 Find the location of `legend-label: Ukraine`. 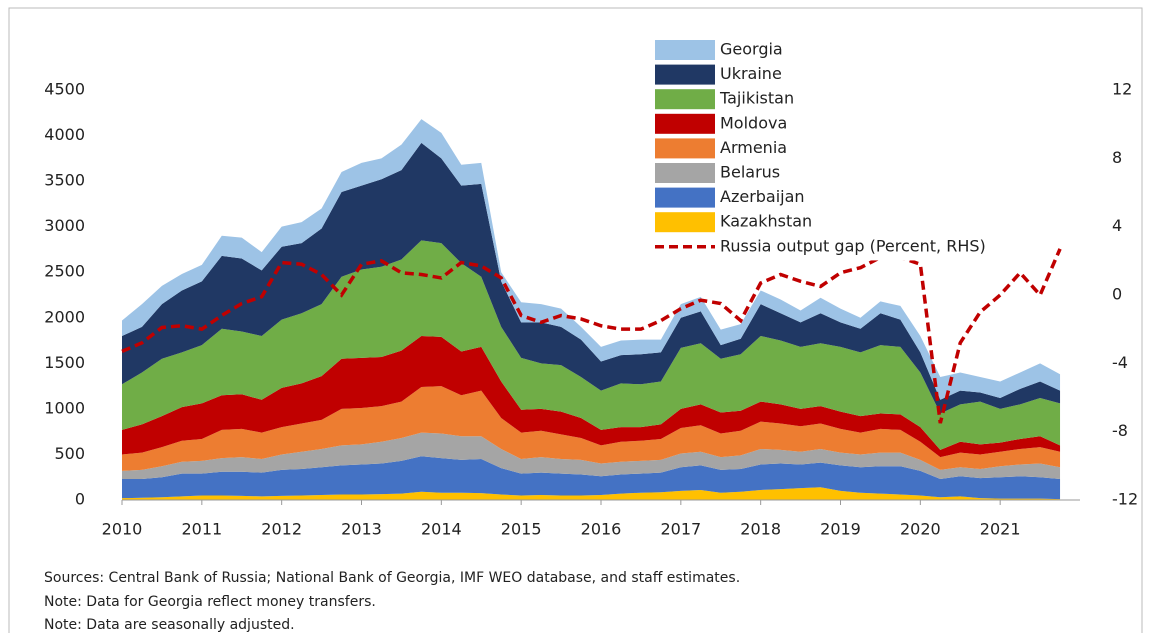

legend-label: Ukraine is located at coordinates (751, 73).